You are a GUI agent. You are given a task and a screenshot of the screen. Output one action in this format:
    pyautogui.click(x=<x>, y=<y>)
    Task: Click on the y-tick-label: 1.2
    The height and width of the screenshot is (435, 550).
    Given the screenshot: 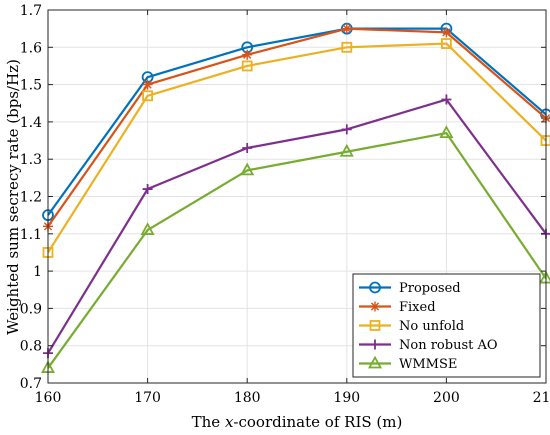 What is the action you would take?
    pyautogui.click(x=31, y=198)
    